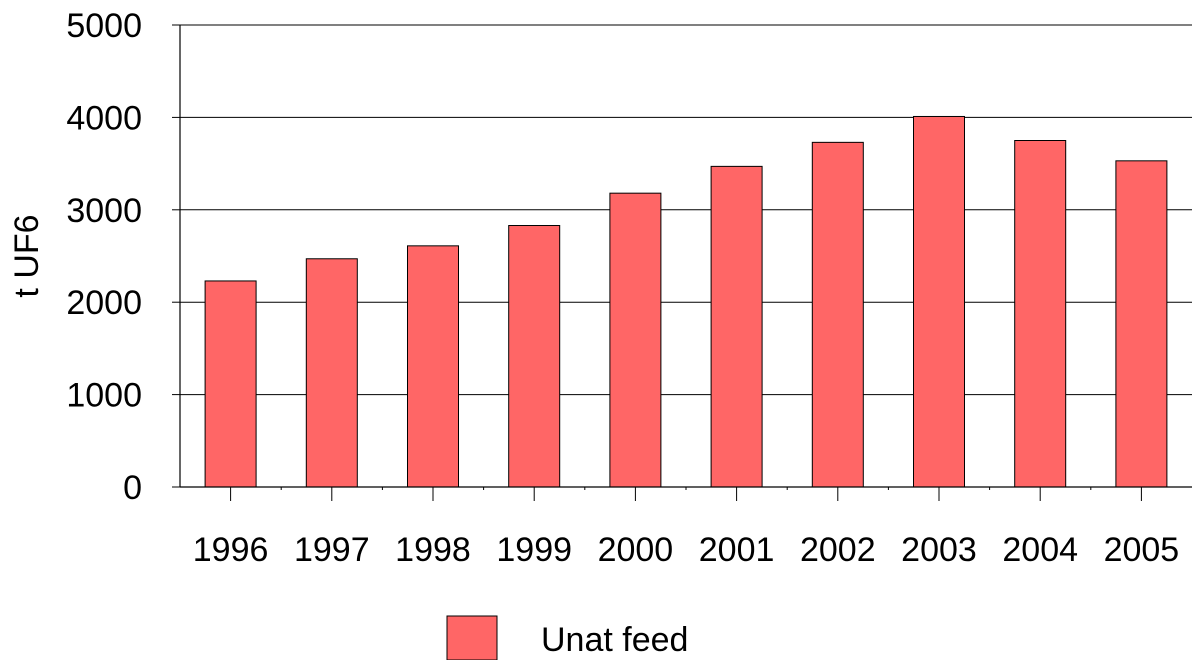 This screenshot has width=1192, height=660. Describe the element at coordinates (1040, 314) in the screenshot. I see `bar-2004` at that location.